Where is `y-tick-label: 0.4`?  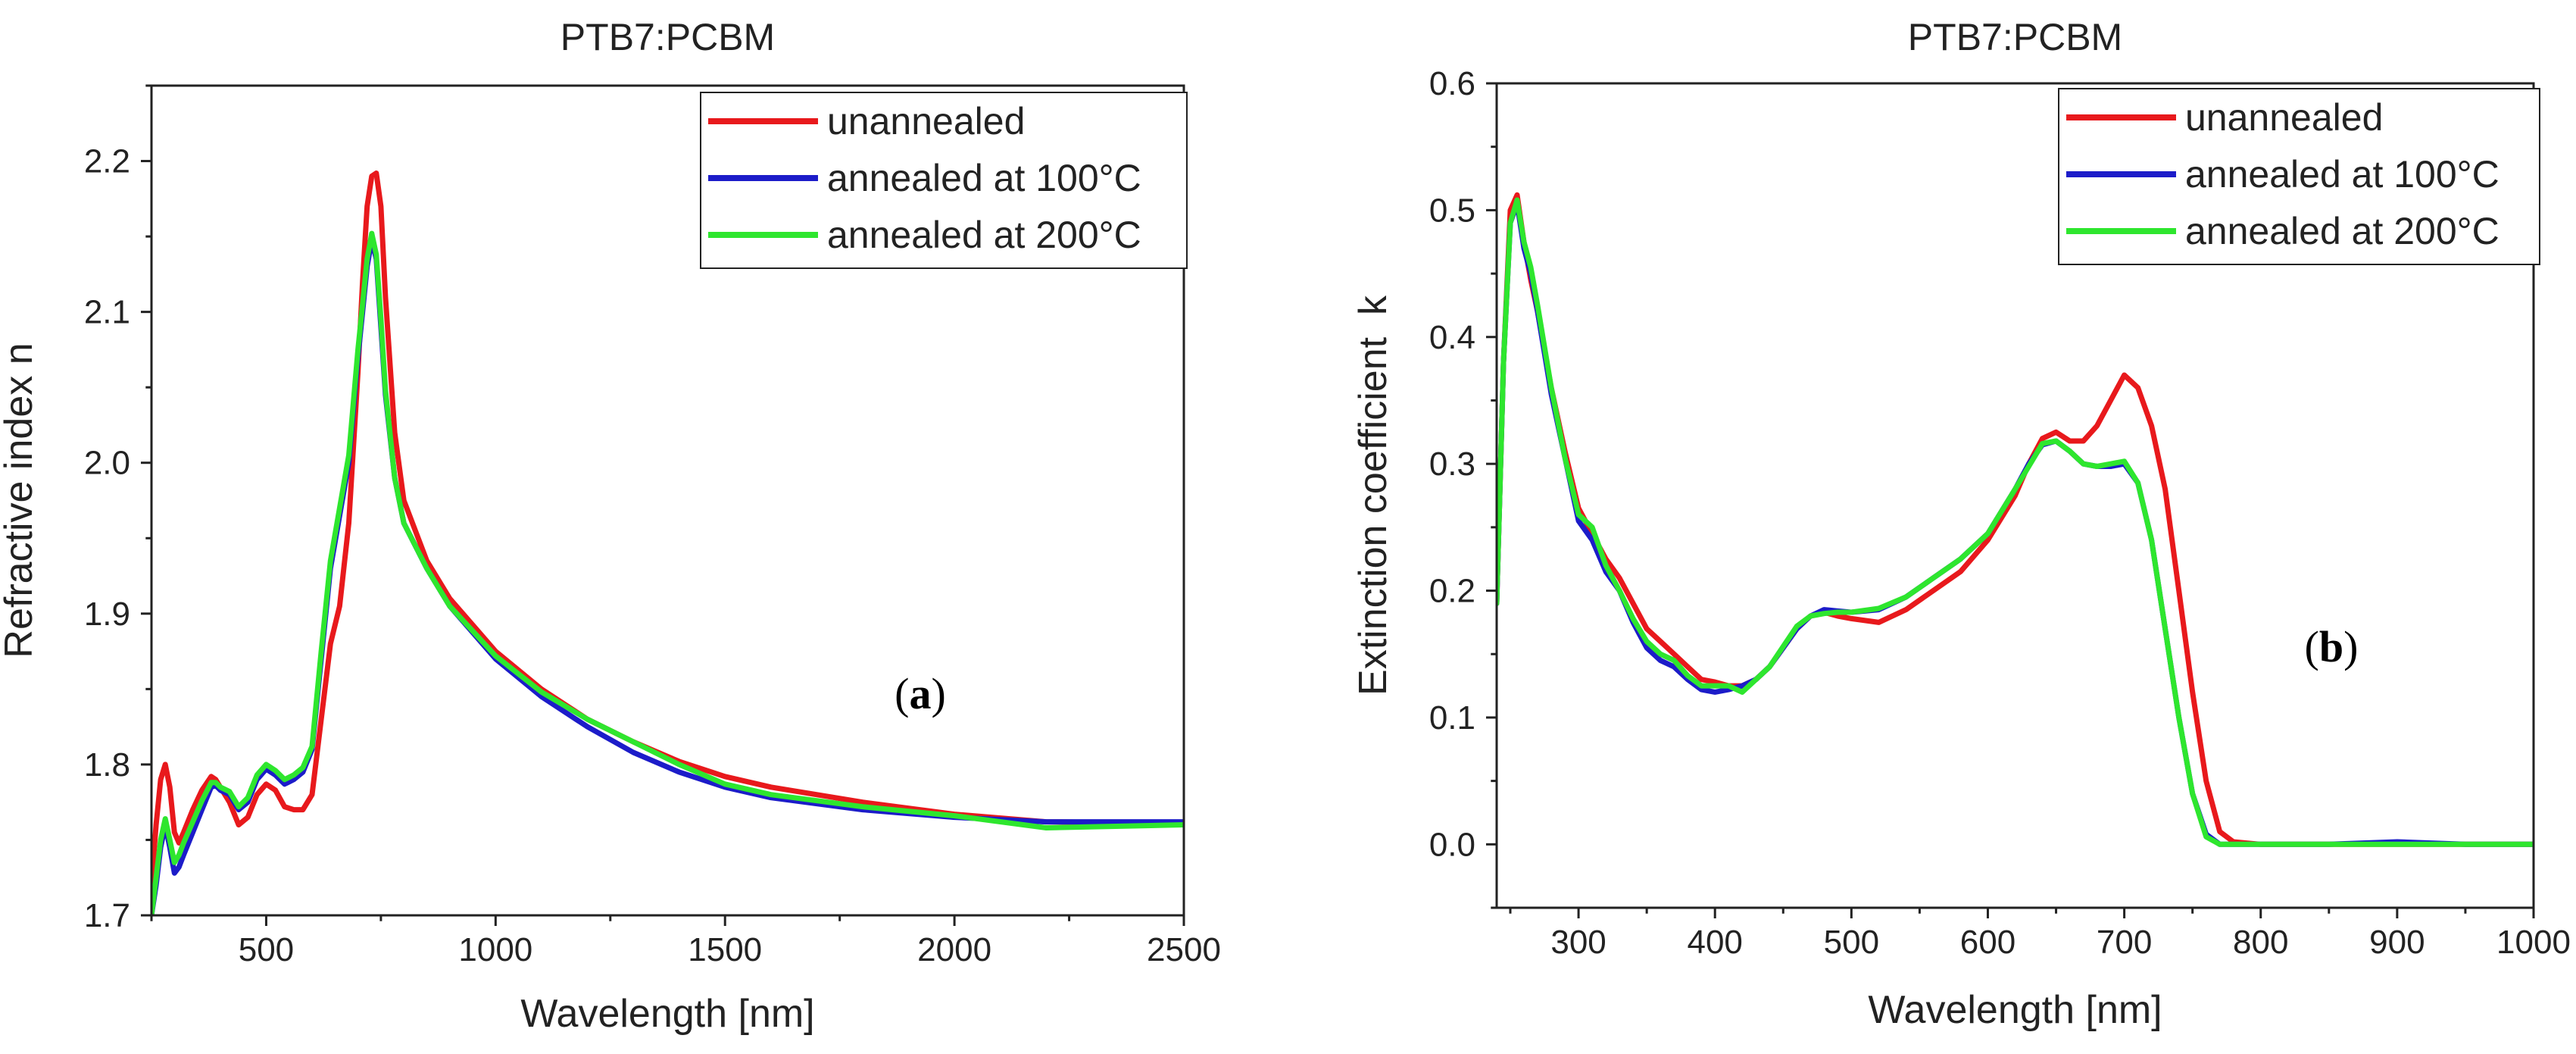 y-tick-label: 0.4 is located at coordinates (1452, 337).